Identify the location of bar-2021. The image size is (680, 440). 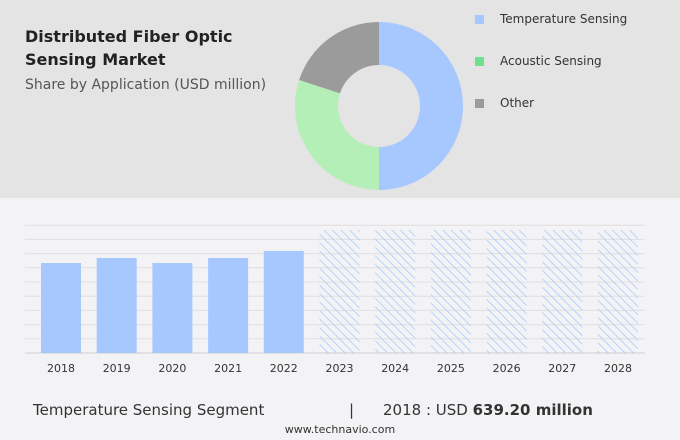
(228, 305).